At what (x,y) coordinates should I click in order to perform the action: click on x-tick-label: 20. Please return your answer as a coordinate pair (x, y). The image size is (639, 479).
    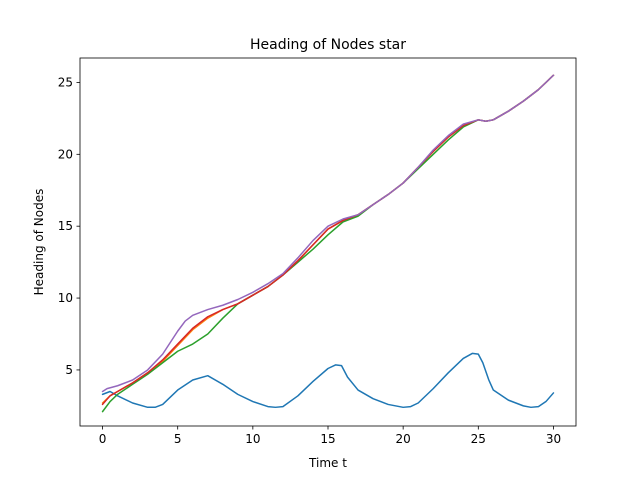
    Looking at the image, I should click on (403, 439).